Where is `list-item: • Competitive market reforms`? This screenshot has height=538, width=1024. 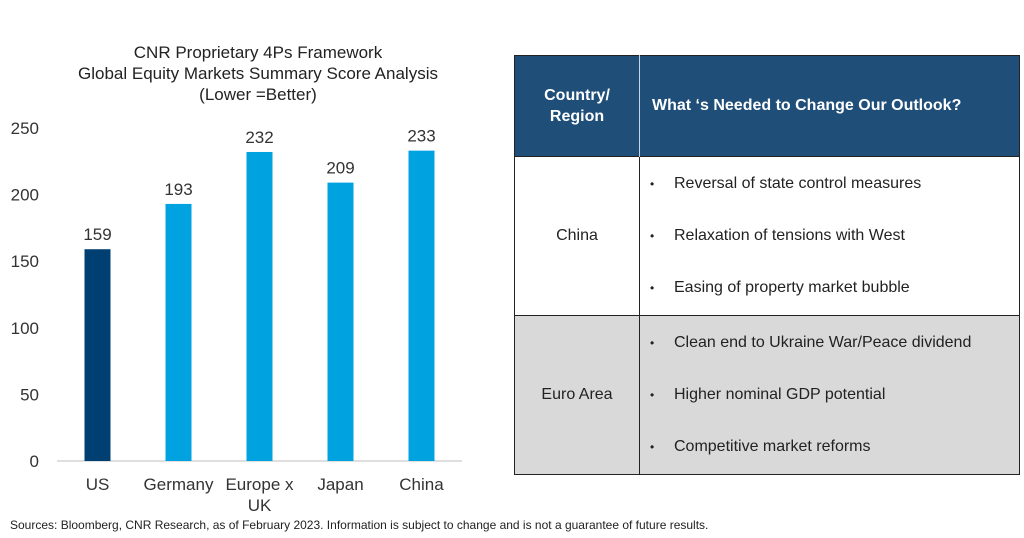
list-item: • Competitive market reforms is located at coordinates (829, 447).